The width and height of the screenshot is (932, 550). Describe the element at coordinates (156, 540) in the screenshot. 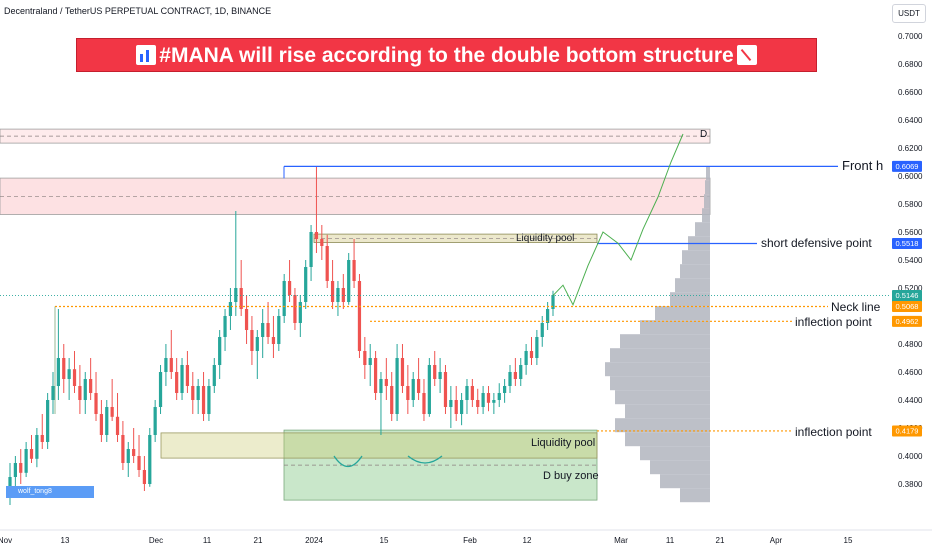

I see `x-tick-label: Dec` at that location.